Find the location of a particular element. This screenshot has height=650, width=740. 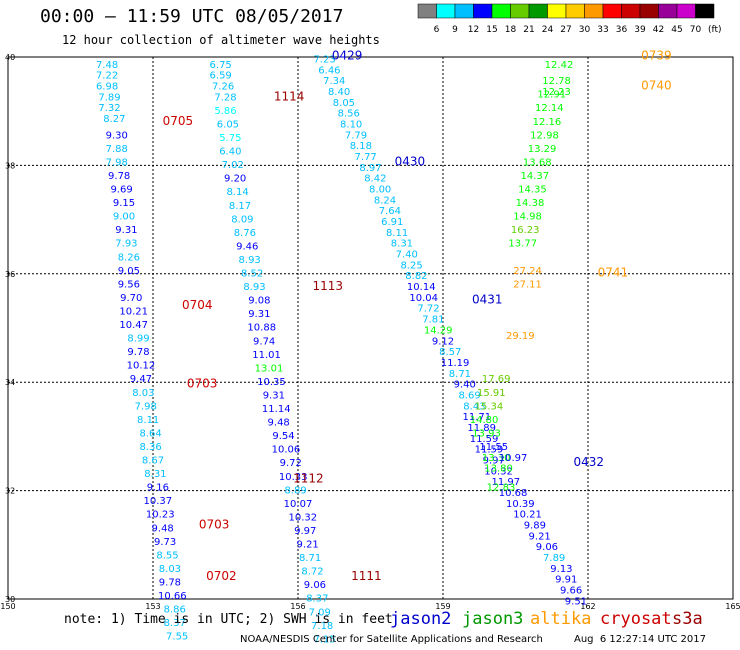

swh-value-jason2: 9.51 is located at coordinates (576, 601).